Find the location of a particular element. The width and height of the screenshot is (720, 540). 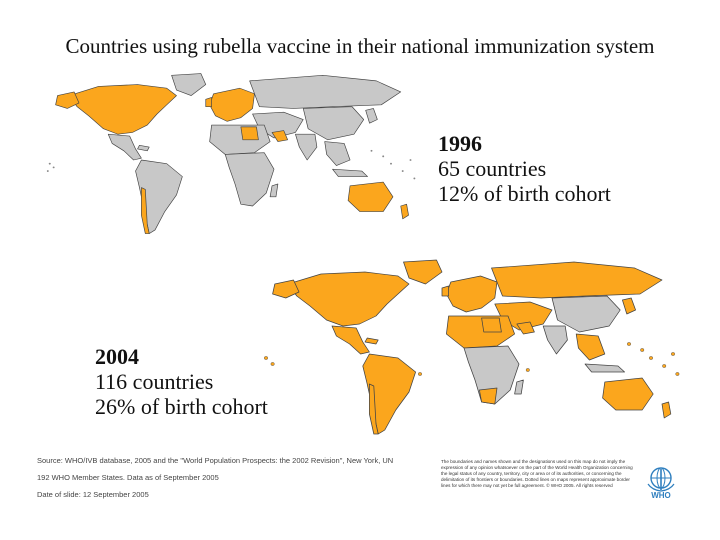

year-label-1996: 1996 is located at coordinates (460, 143).